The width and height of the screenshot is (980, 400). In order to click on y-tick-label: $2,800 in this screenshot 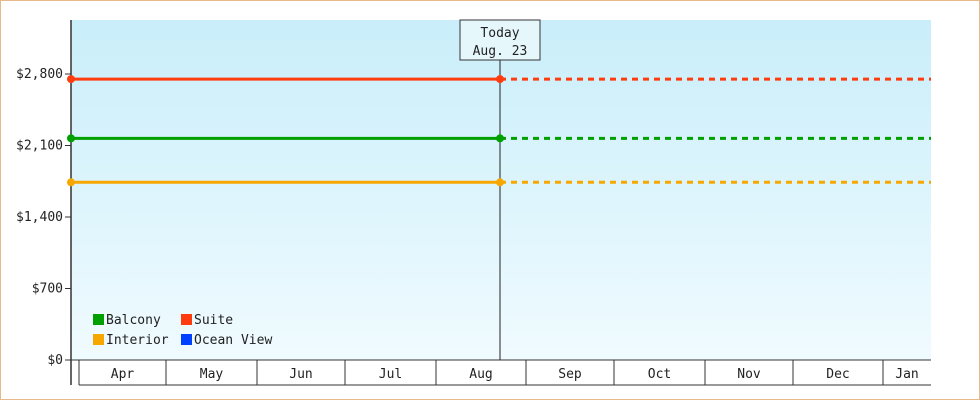, I will do `click(39, 74)`.